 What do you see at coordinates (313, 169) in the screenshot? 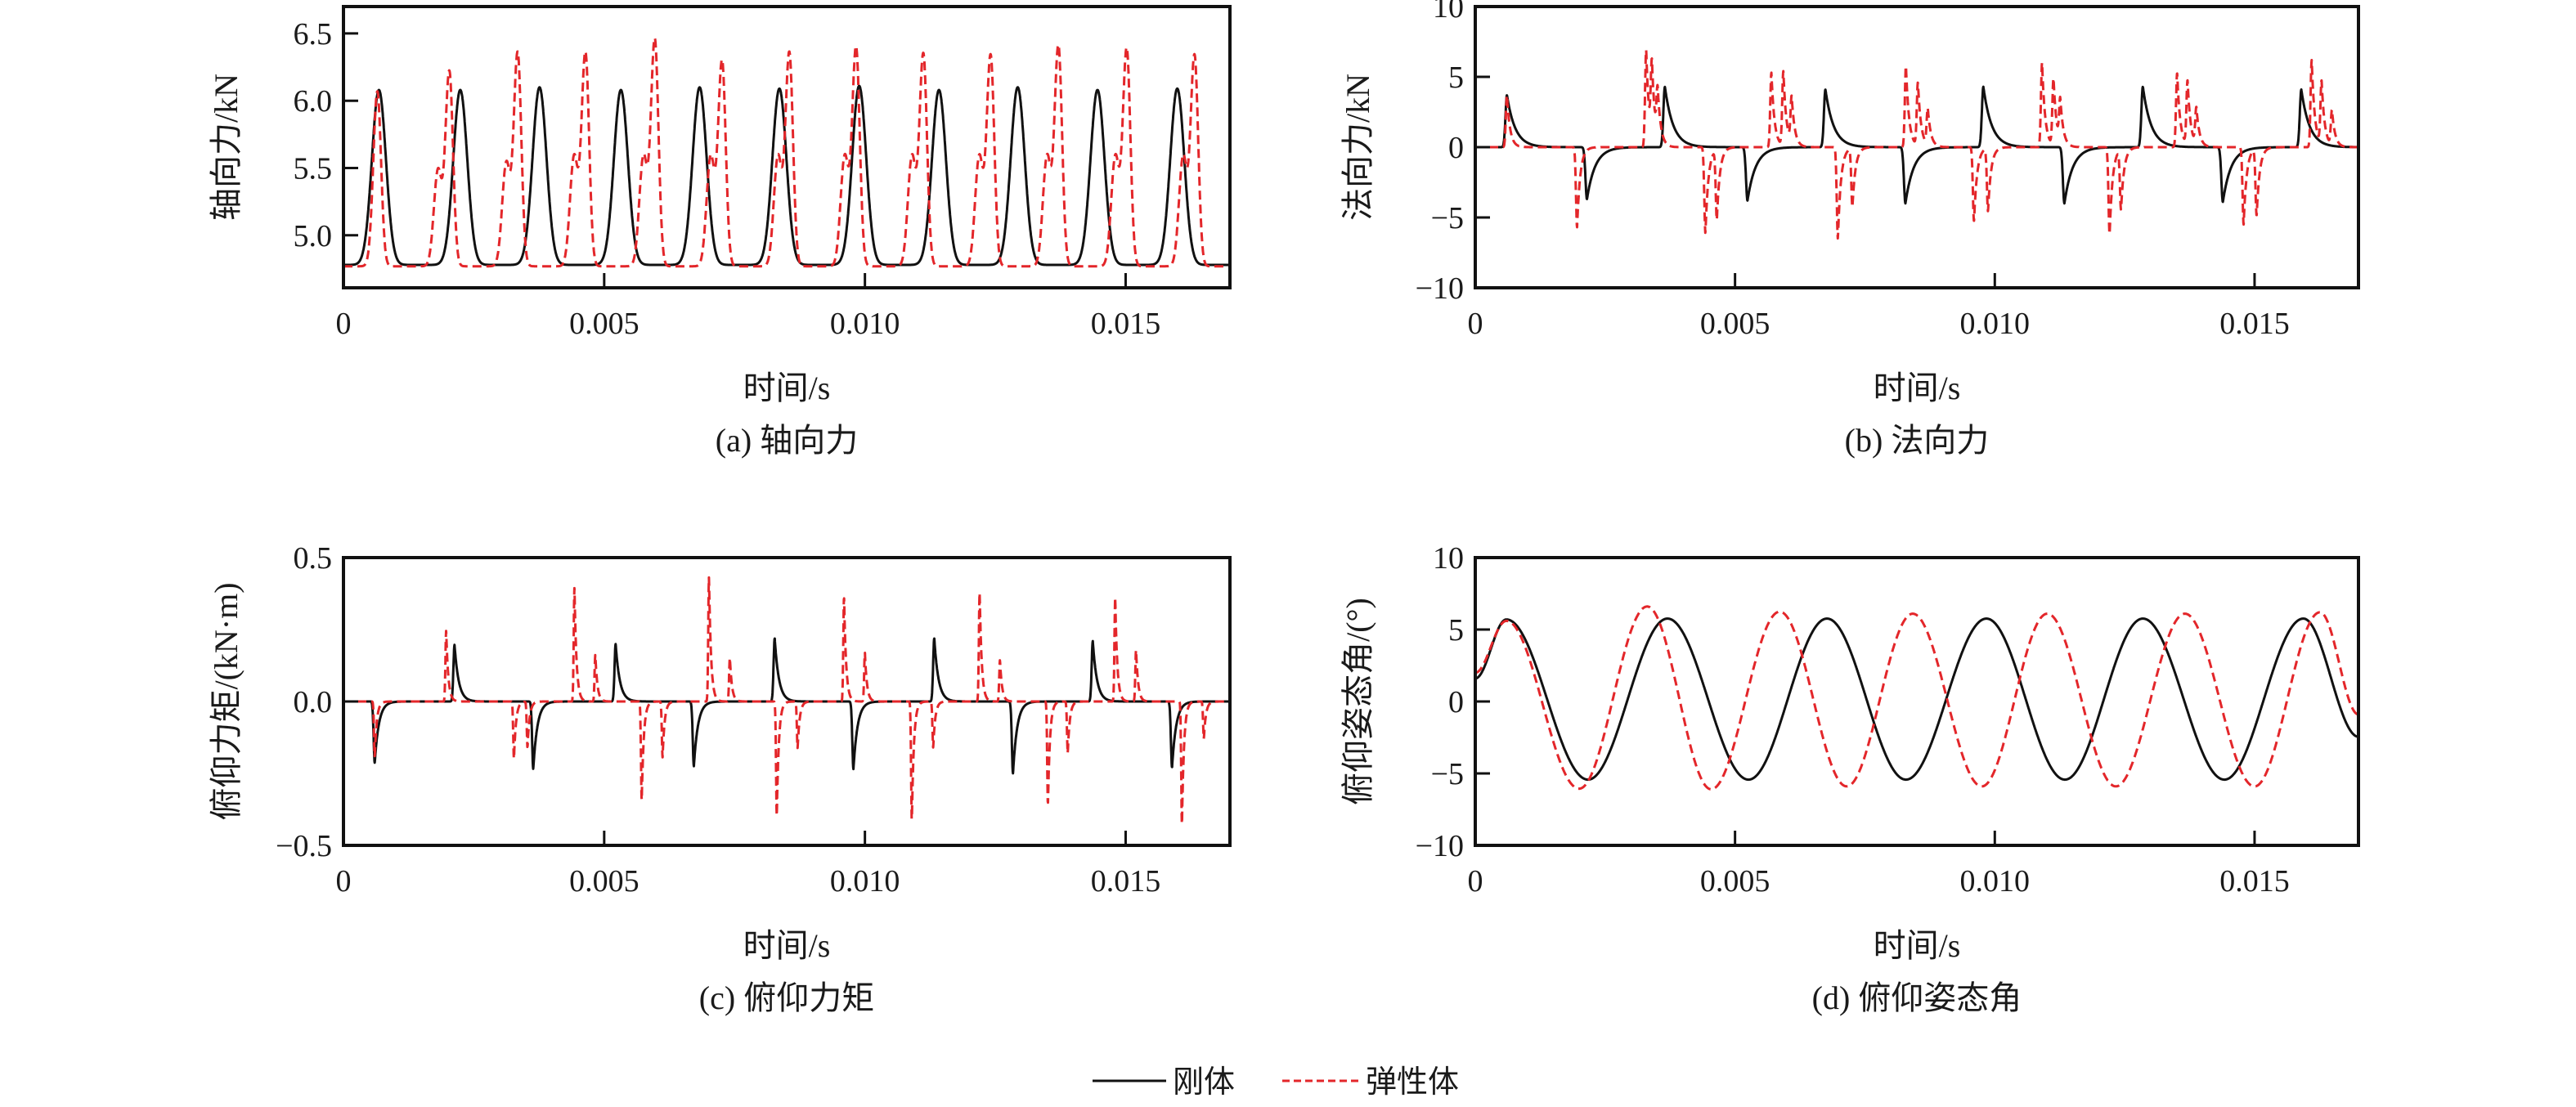
I see `y-tick-label: 5.5` at bounding box center [313, 169].